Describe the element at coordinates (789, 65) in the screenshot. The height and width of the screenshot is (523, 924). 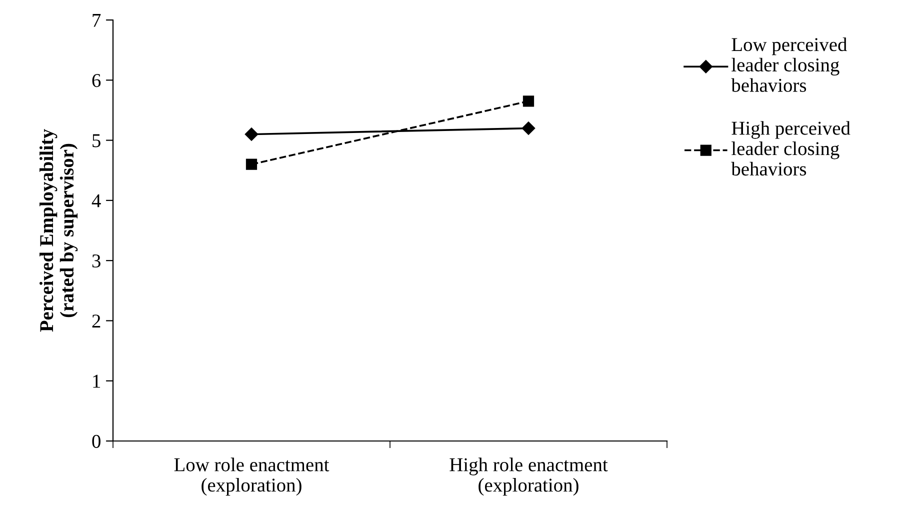
I see `legend-label: Low perceived leader closing behaviors` at that location.